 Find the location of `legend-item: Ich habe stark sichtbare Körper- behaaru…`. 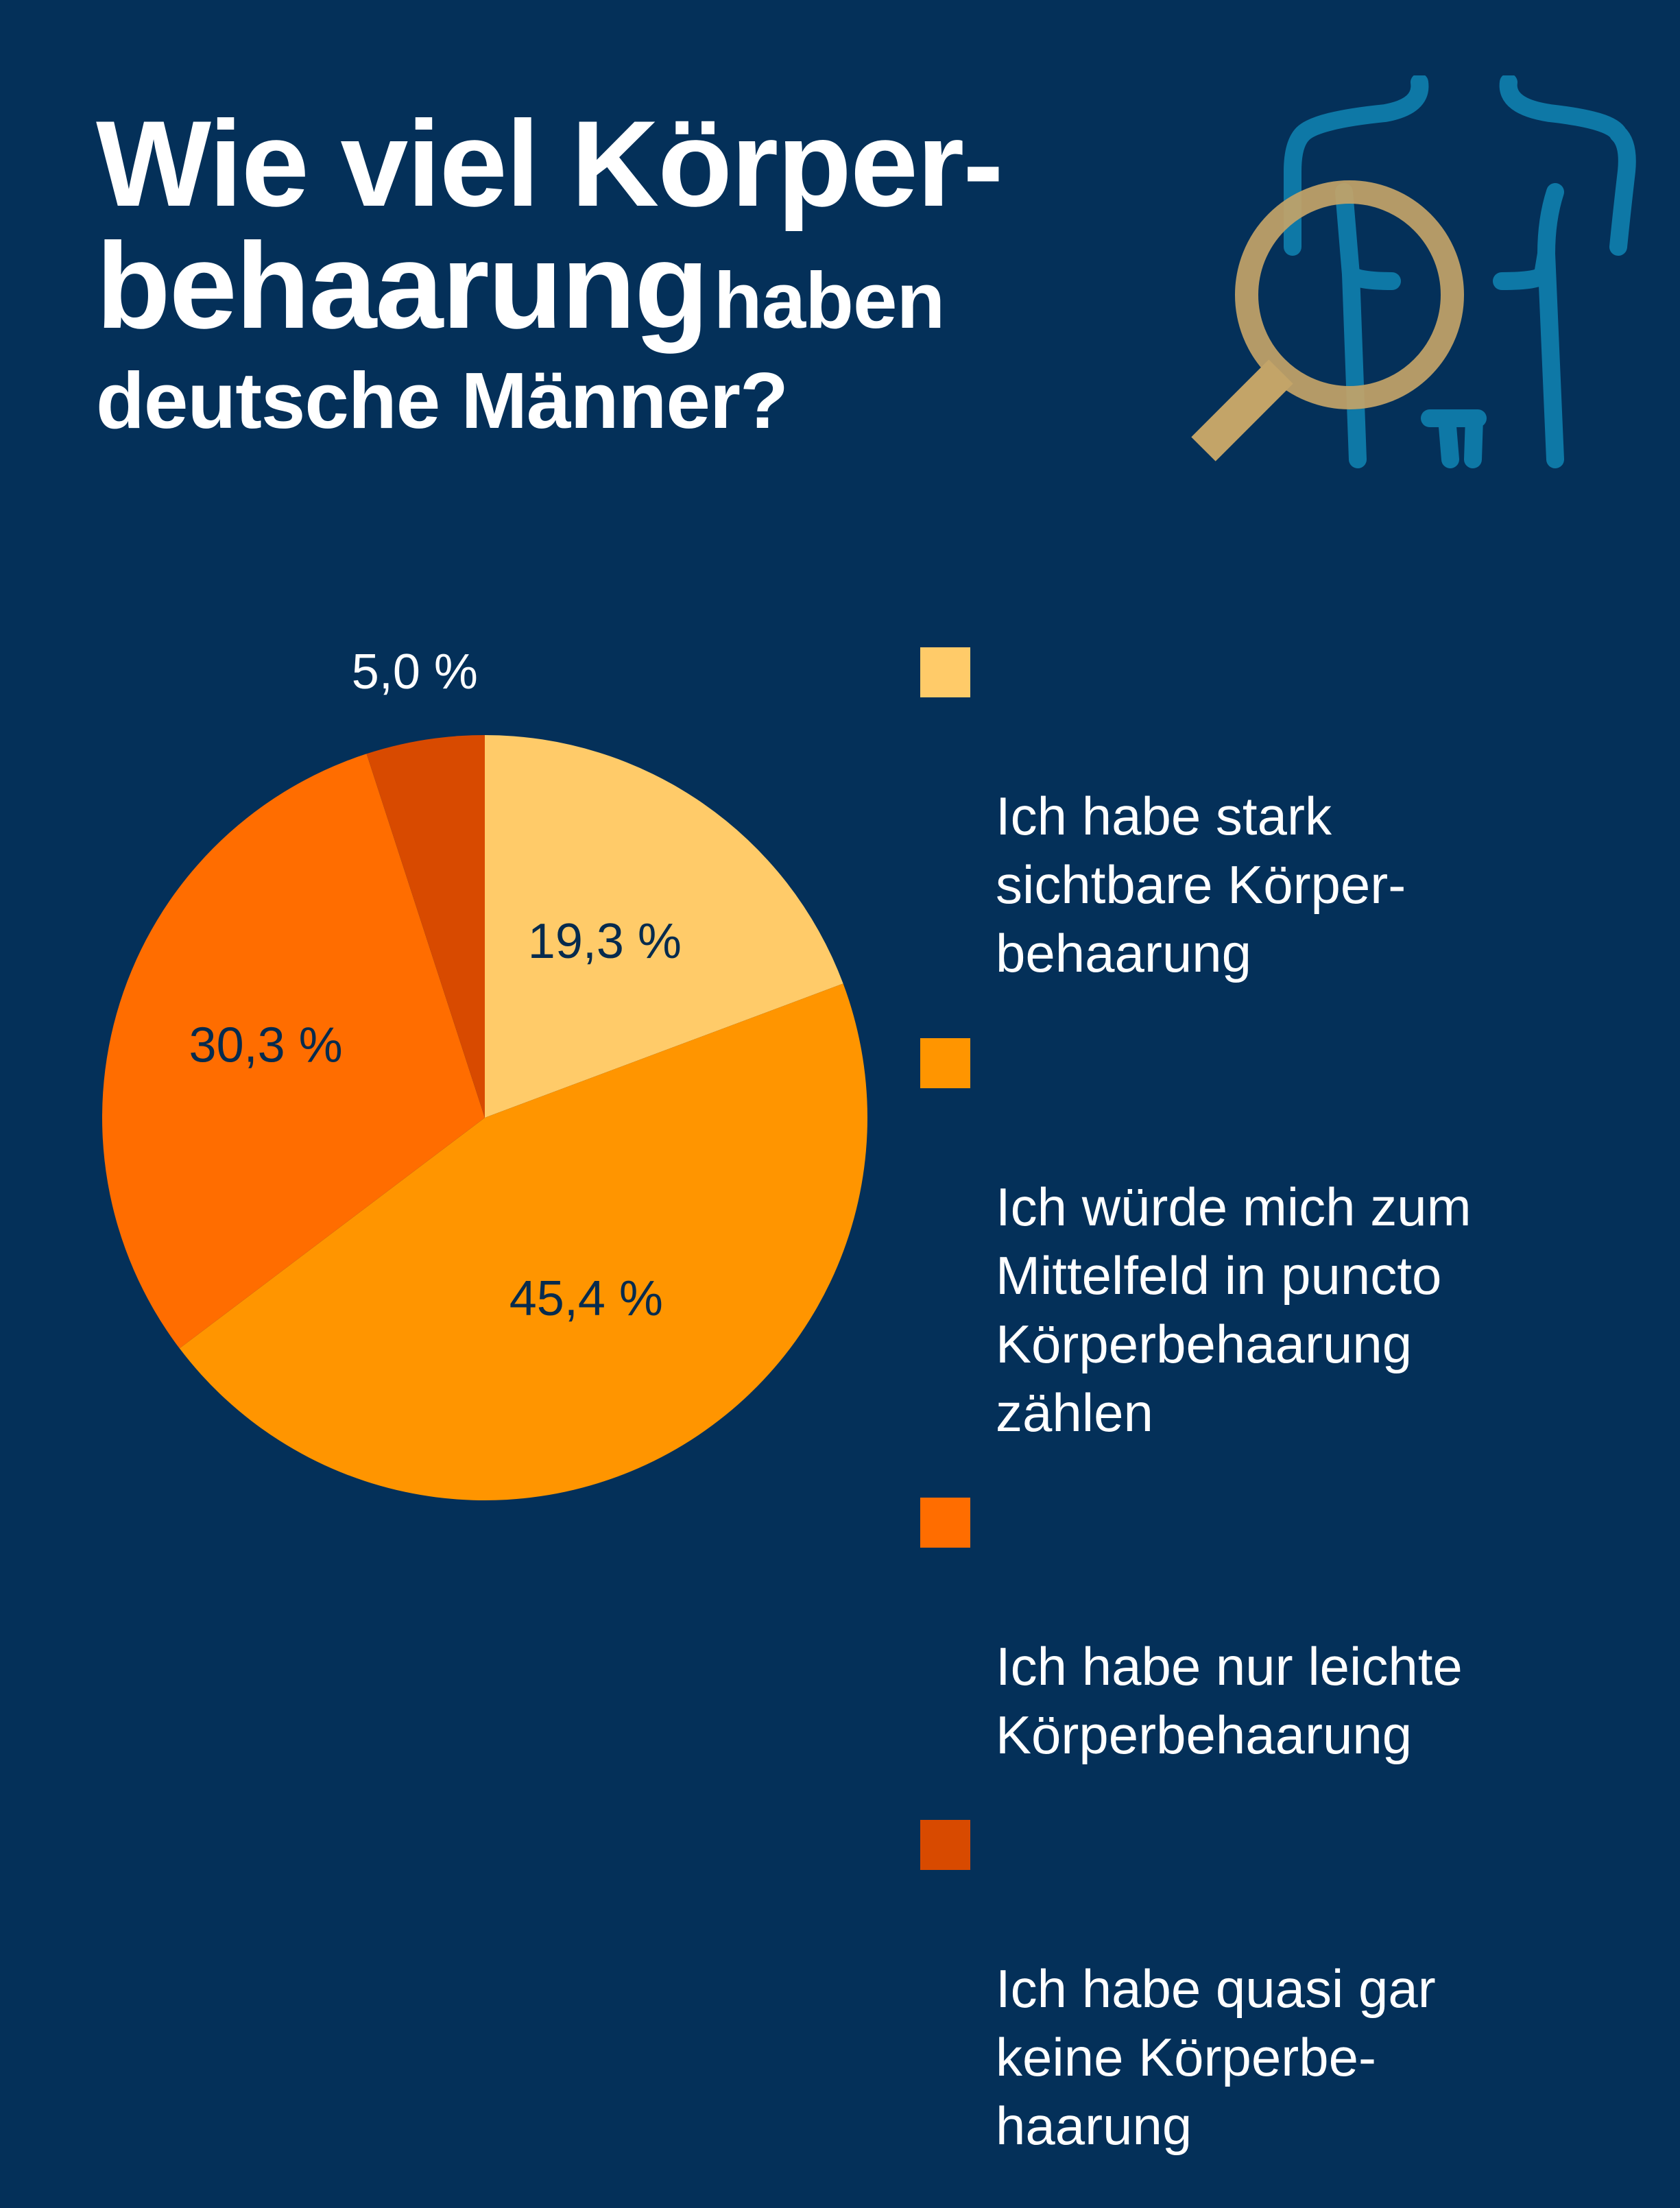

legend-item: Ich habe stark sichtbare Körper- behaaru… is located at coordinates (1263, 816).